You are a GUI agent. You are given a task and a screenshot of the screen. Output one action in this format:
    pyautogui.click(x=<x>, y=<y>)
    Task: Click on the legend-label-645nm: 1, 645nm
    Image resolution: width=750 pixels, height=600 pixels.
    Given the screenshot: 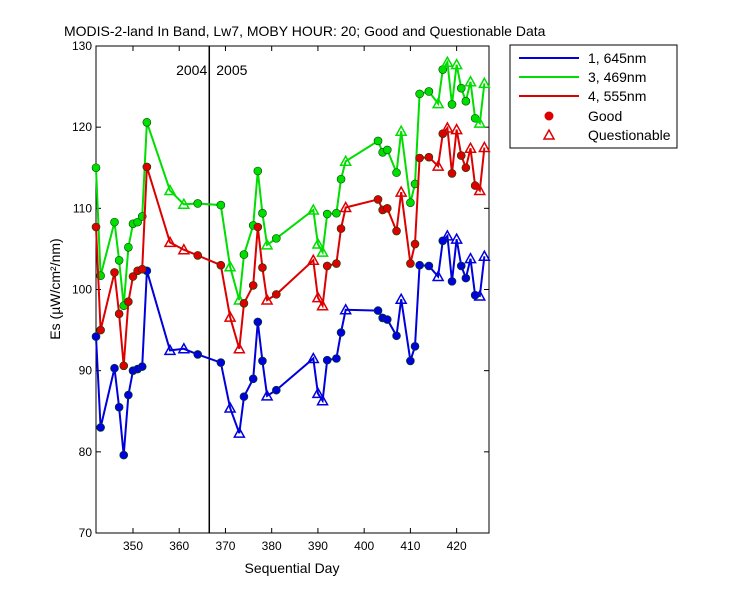 What is the action you would take?
    pyautogui.click(x=617, y=58)
    